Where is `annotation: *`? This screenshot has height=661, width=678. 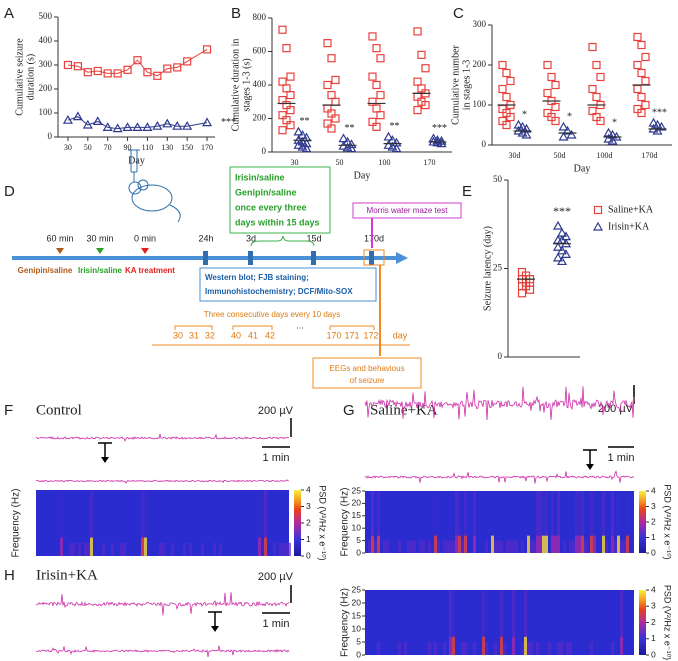
annotation: * is located at coordinates (524, 114).